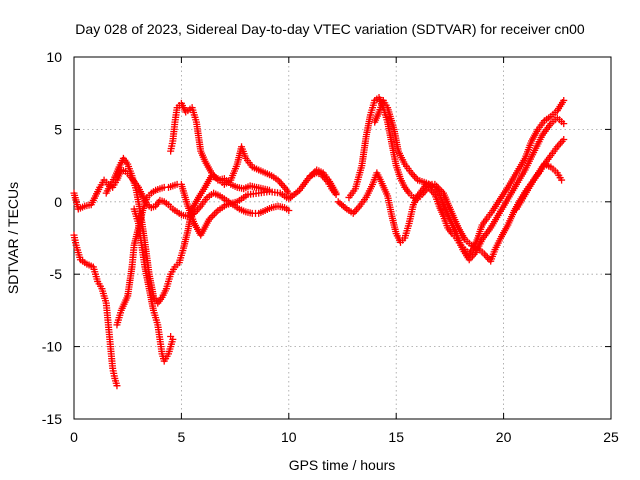  I want to click on y-tick-label: -5, so click(56, 274).